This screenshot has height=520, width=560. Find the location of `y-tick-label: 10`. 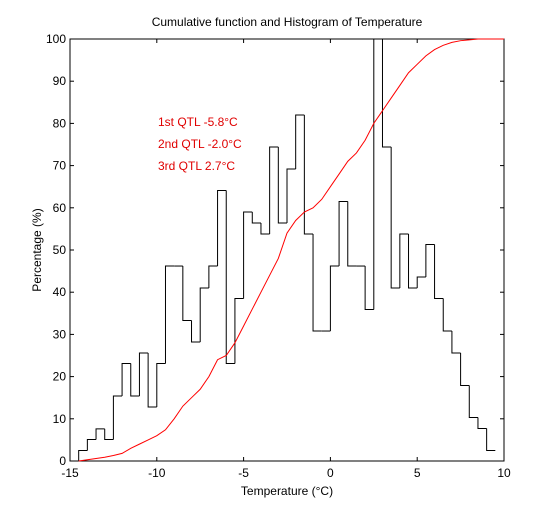

y-tick-label: 10 is located at coordinates (60, 419).